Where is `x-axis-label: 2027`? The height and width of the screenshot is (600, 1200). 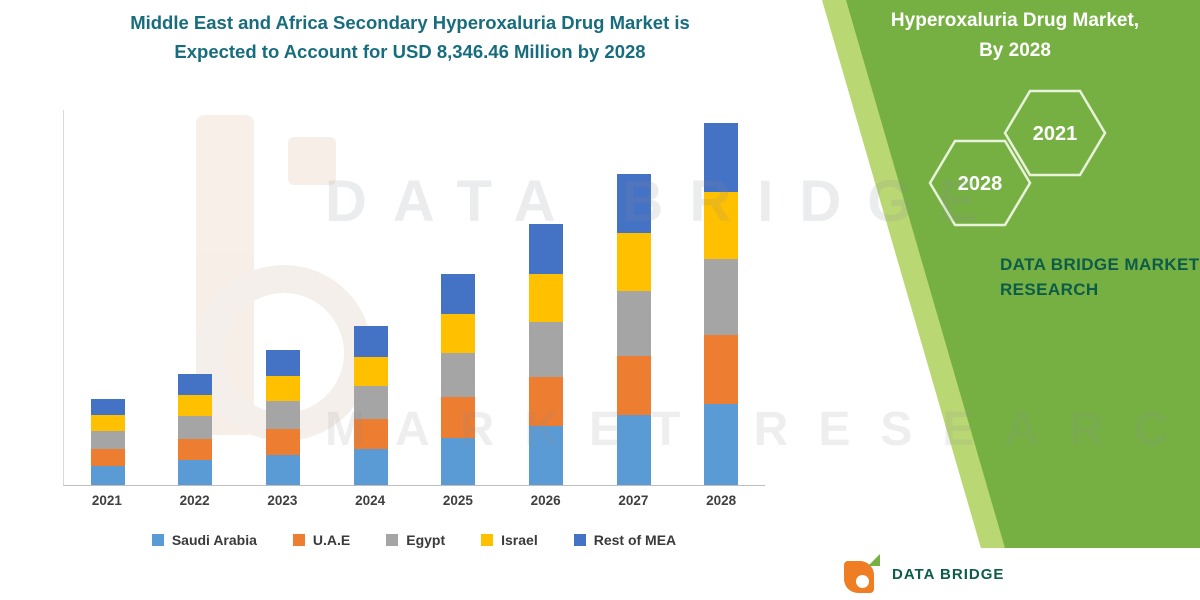 x-axis-label: 2027 is located at coordinates (633, 500).